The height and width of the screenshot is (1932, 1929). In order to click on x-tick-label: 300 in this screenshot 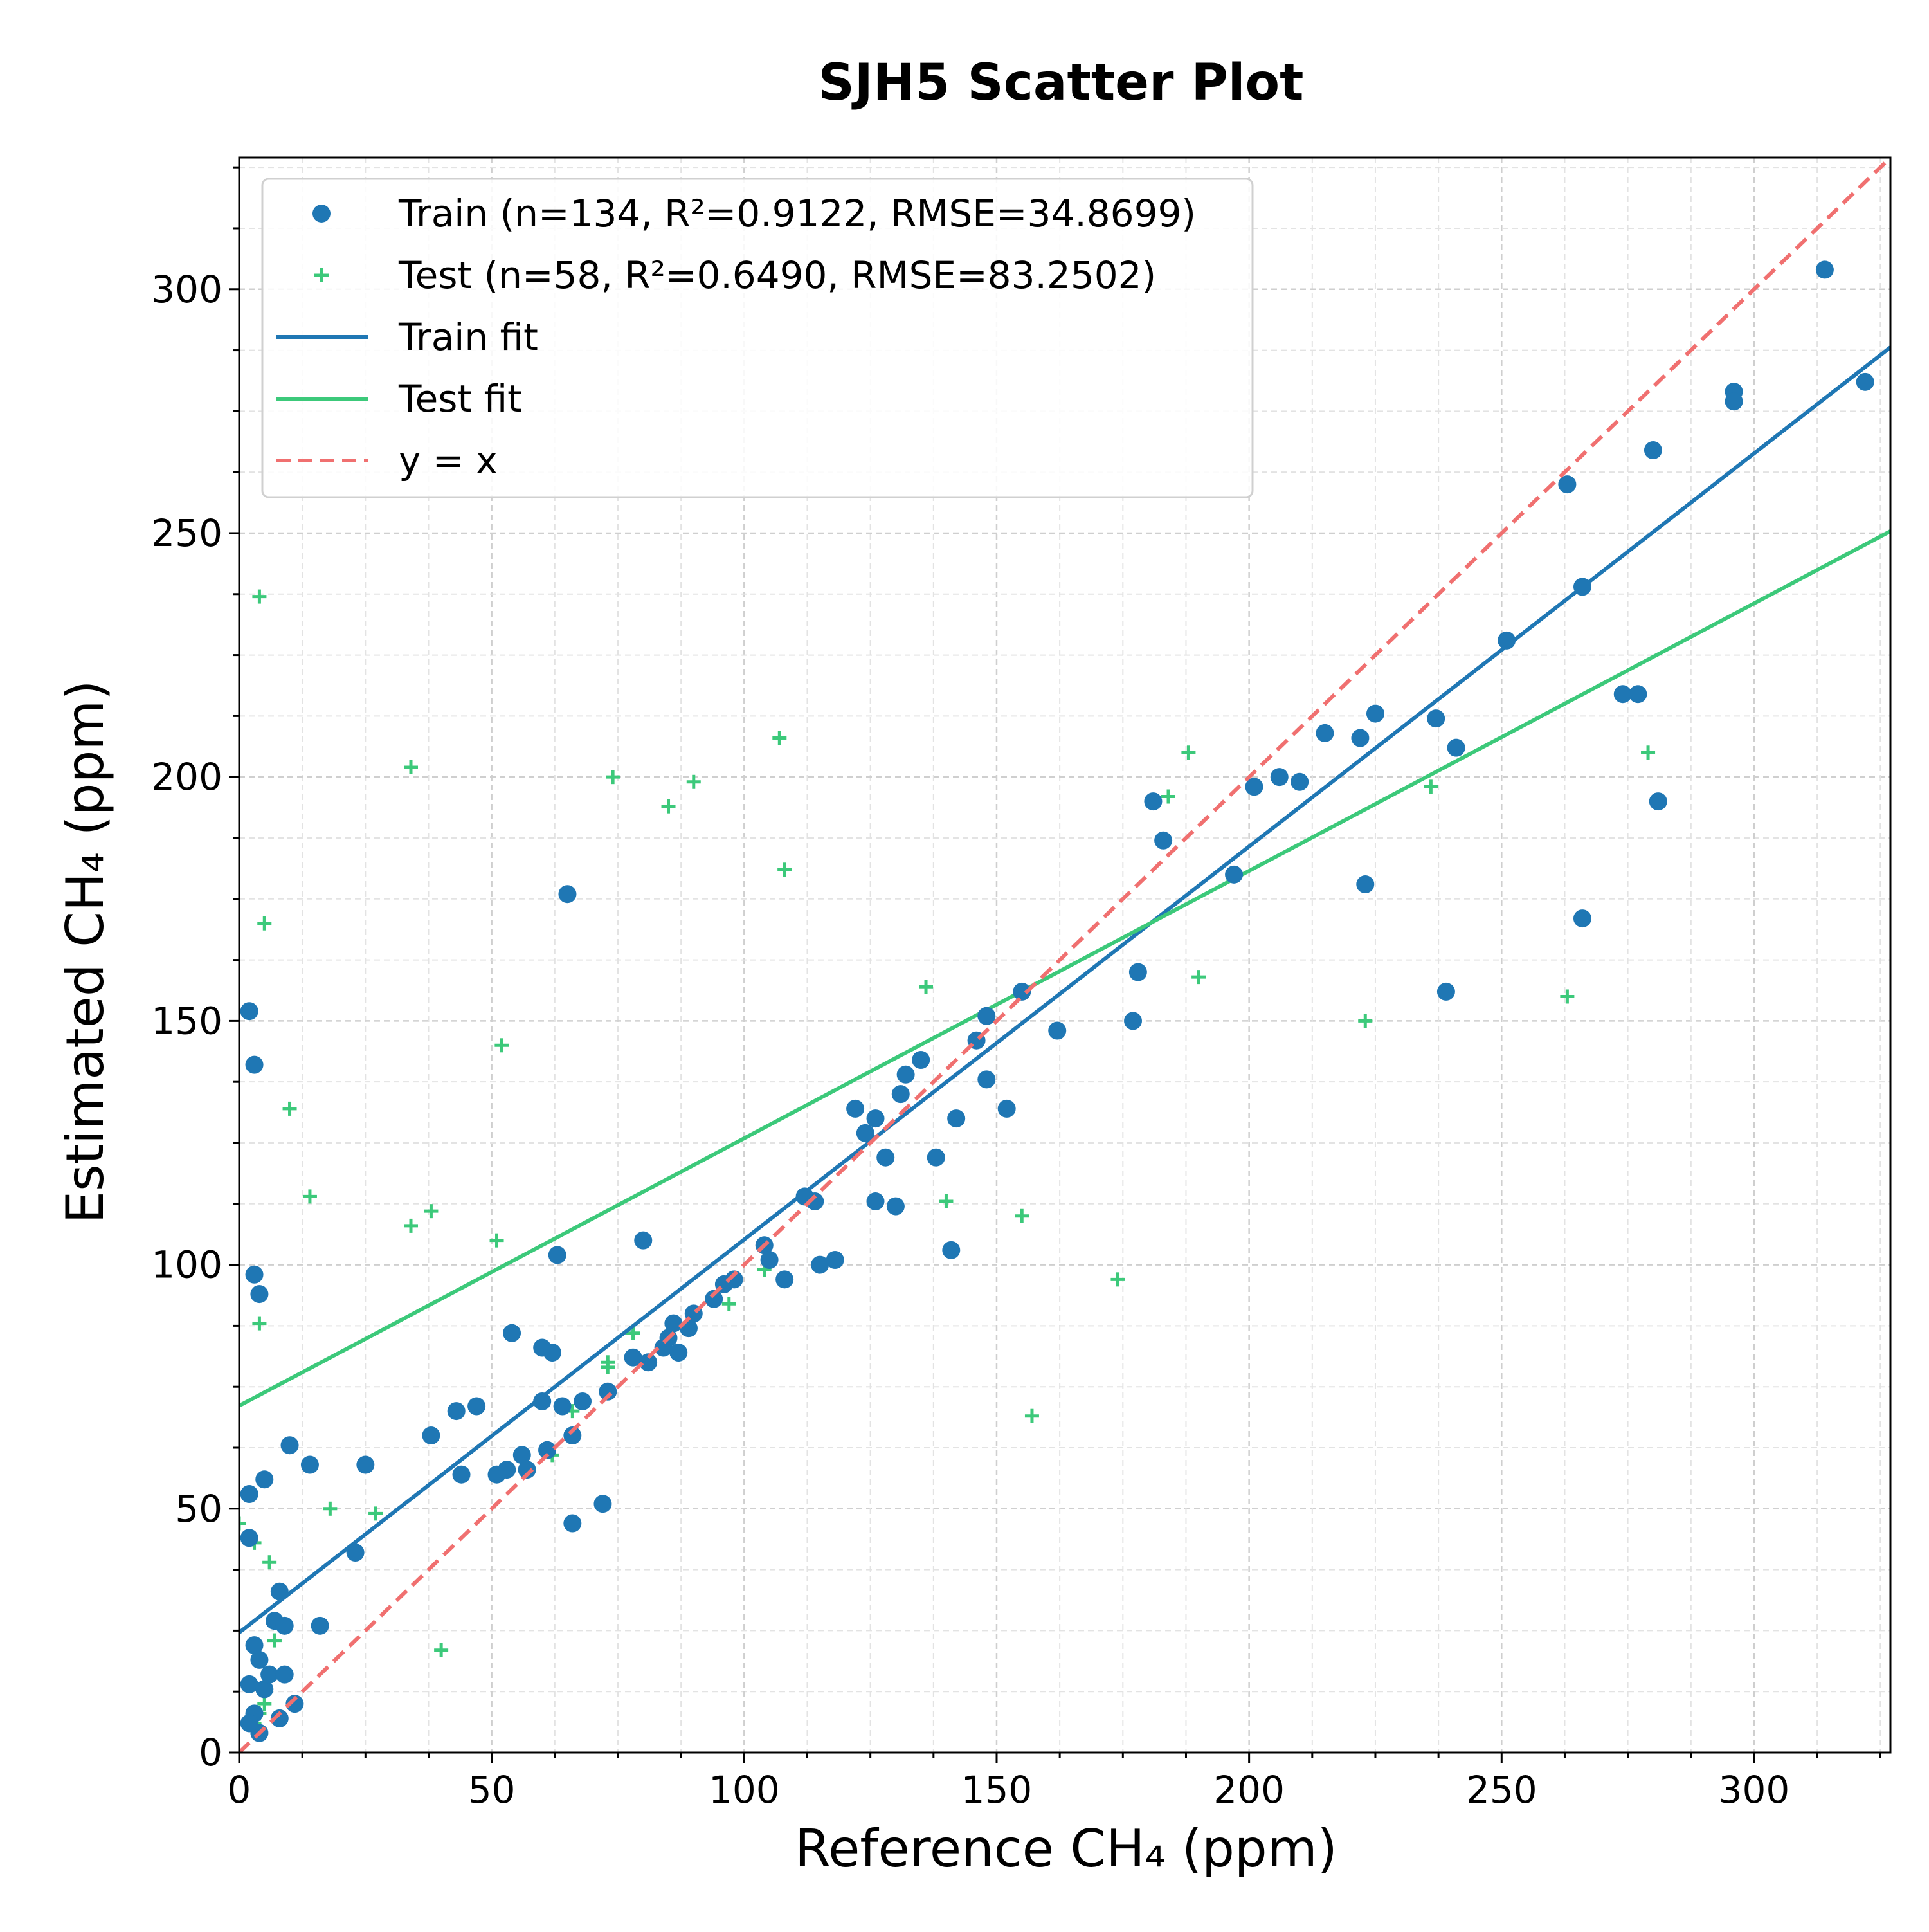, I will do `click(1754, 1790)`.